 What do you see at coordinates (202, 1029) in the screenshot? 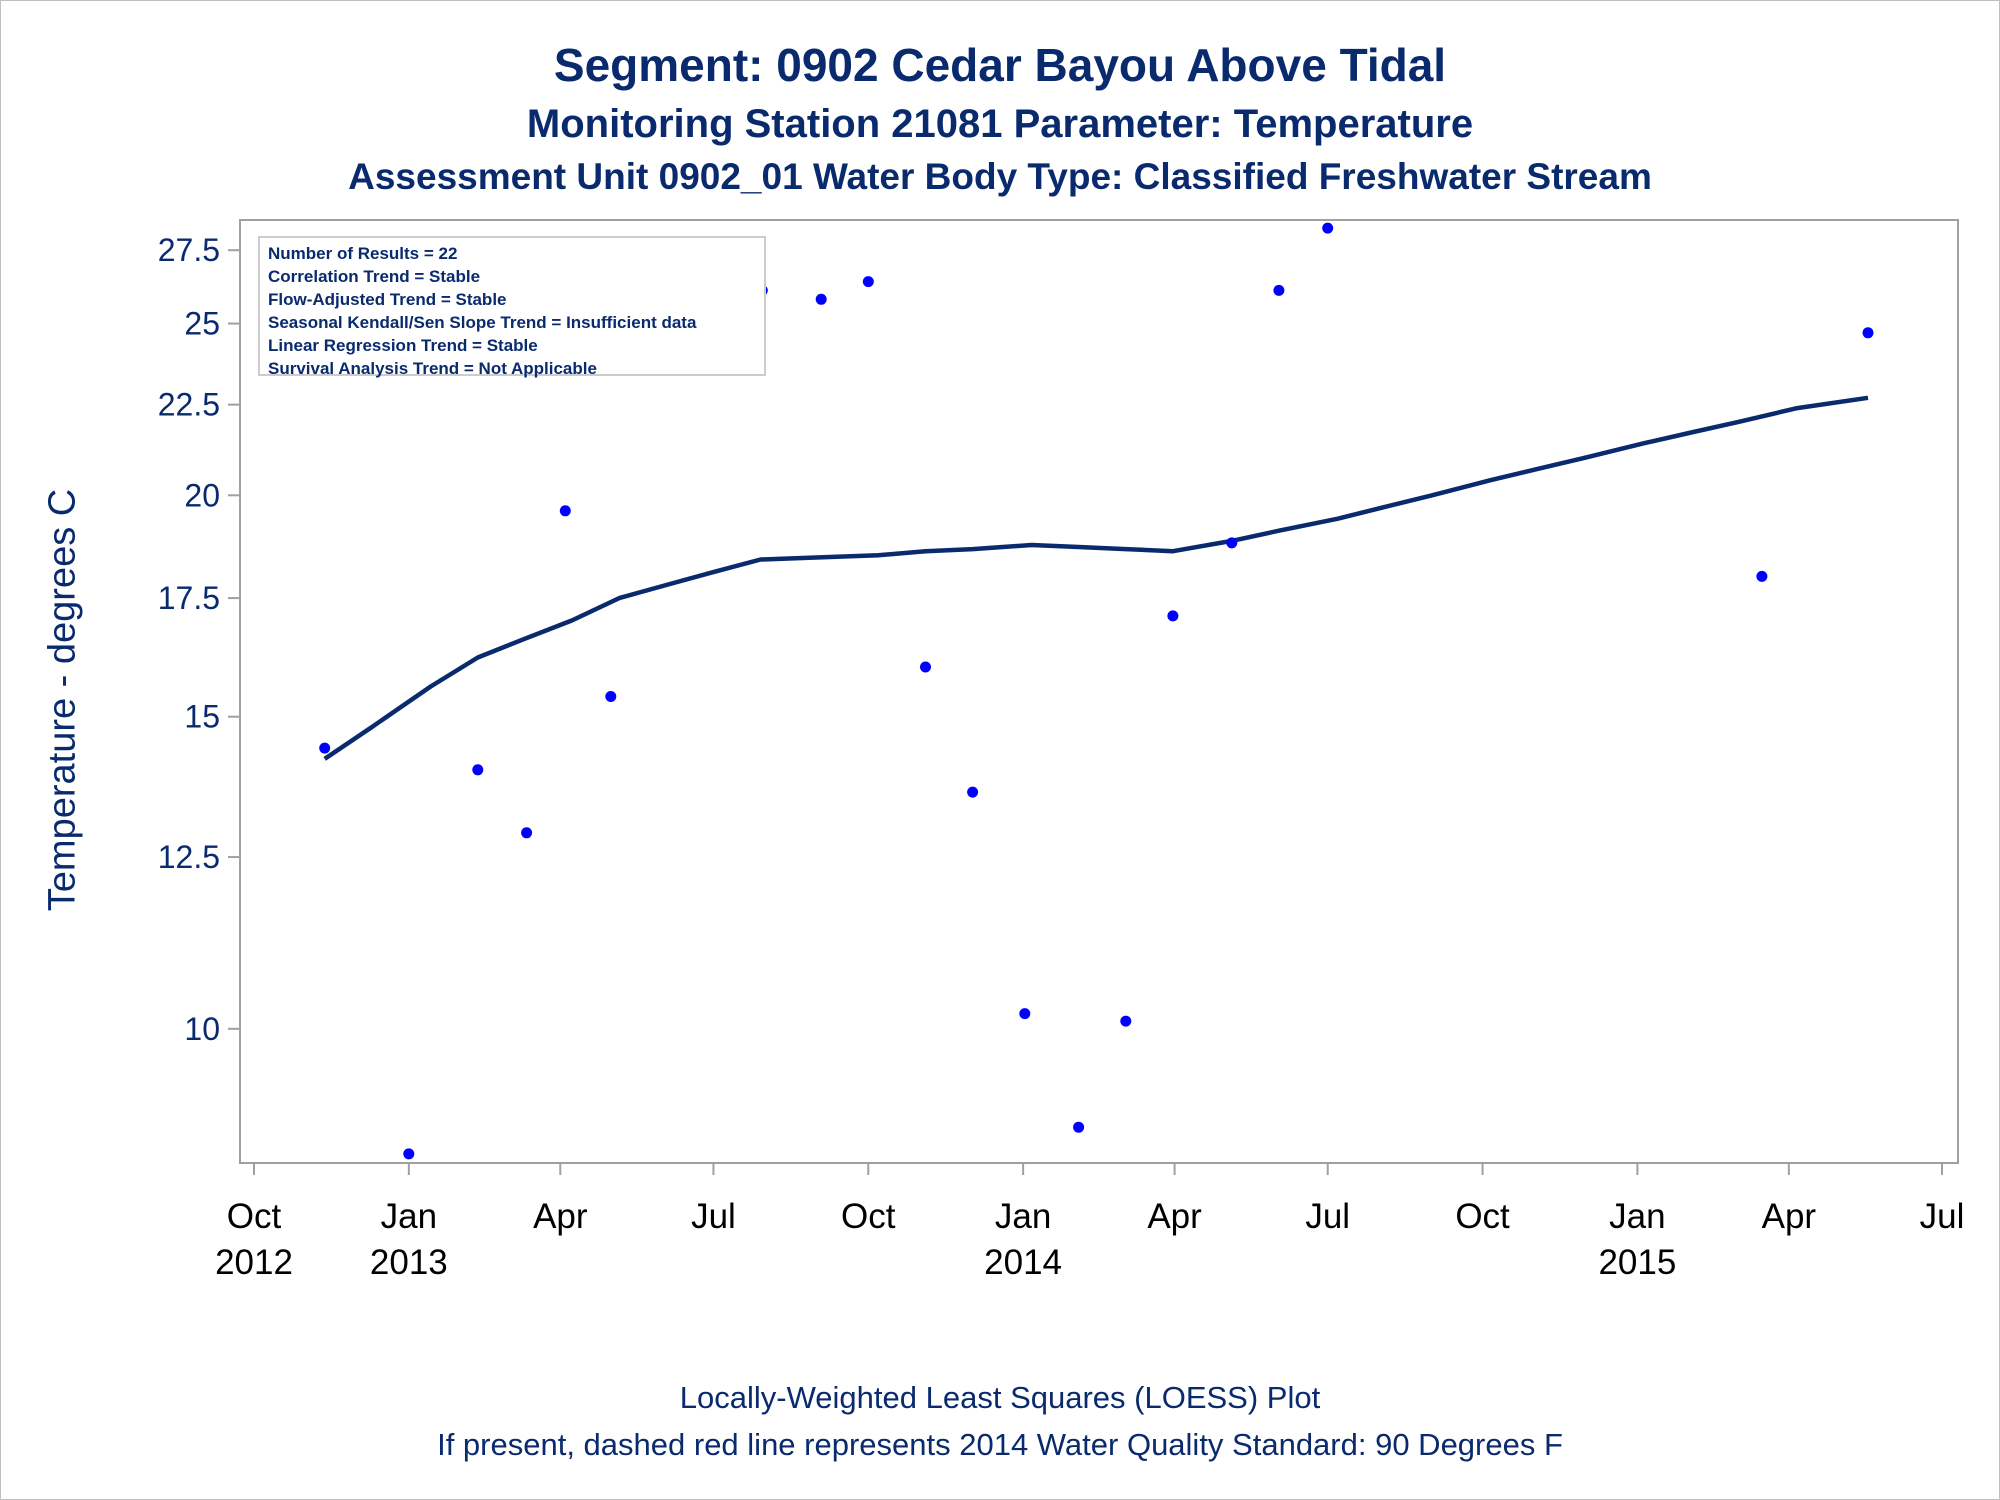
I see `y-tick-label: 10` at bounding box center [202, 1029].